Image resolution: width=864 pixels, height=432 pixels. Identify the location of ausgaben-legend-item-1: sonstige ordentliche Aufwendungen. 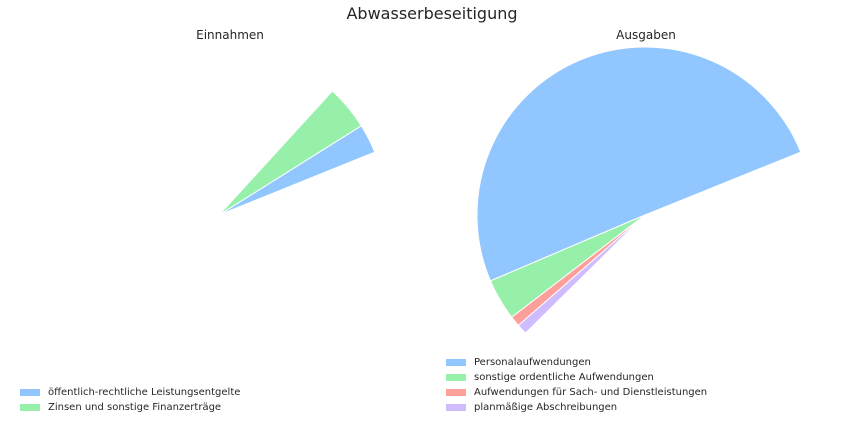
(576, 377).